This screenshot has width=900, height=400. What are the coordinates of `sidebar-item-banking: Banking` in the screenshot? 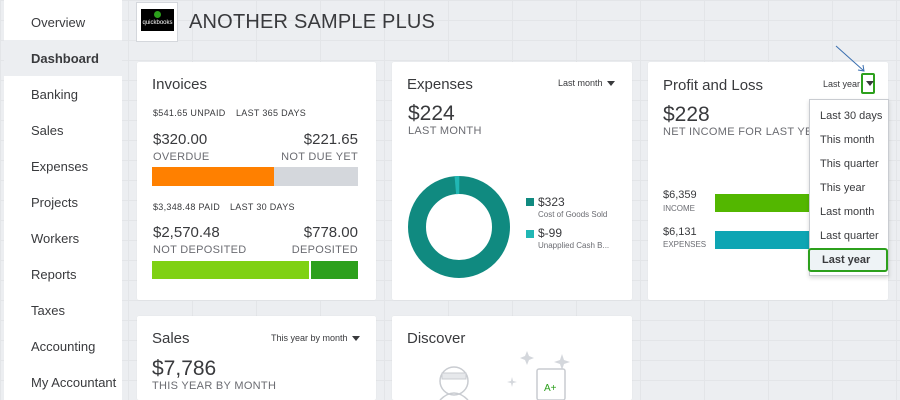 It's located at (63, 94).